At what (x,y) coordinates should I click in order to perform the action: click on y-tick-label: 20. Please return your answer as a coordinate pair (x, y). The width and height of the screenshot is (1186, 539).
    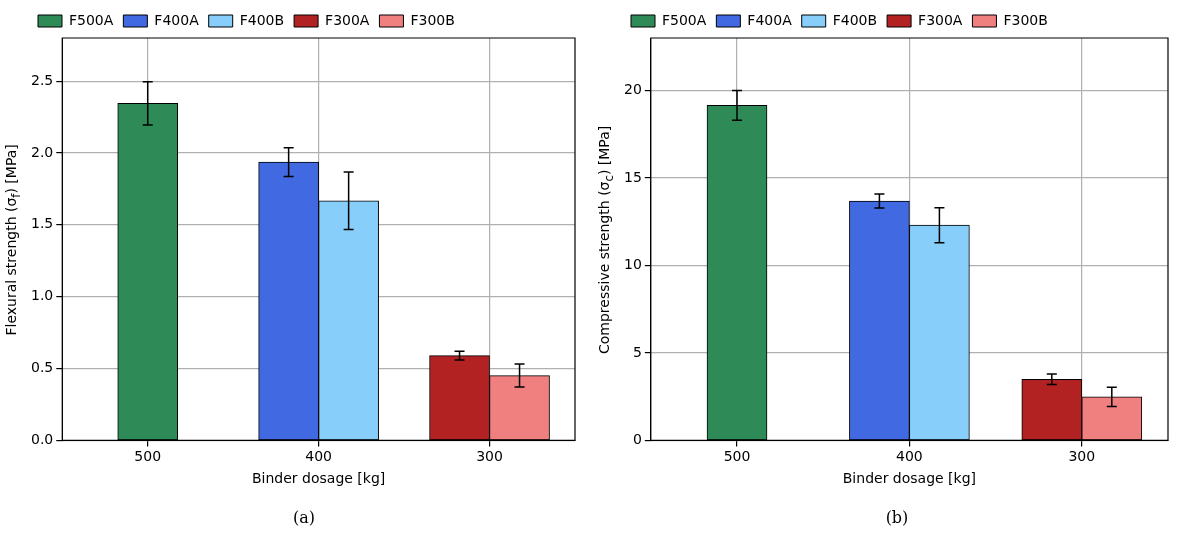
    Looking at the image, I should click on (632, 89).